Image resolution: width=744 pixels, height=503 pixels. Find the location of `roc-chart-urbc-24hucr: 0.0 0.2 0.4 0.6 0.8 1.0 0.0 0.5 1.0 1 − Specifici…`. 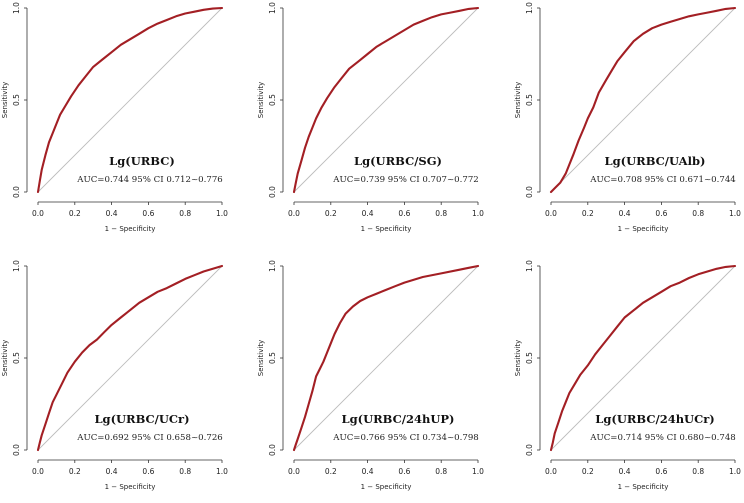

roc-chart-urbc-24hucr: 0.0 0.2 0.4 0.6 0.8 1.0 0.0 0.5 1.0 1 − Specifici… is located at coordinates (627, 375).